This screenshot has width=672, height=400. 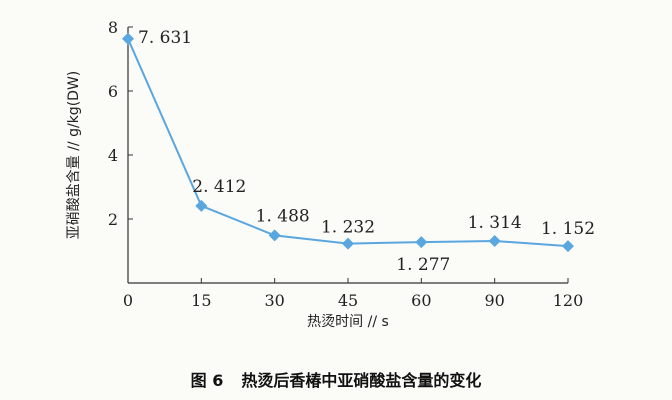 What do you see at coordinates (361, 380) in the screenshot?
I see `caption-text: 热烫后香椿中亚硝酸盐含量的变化` at bounding box center [361, 380].